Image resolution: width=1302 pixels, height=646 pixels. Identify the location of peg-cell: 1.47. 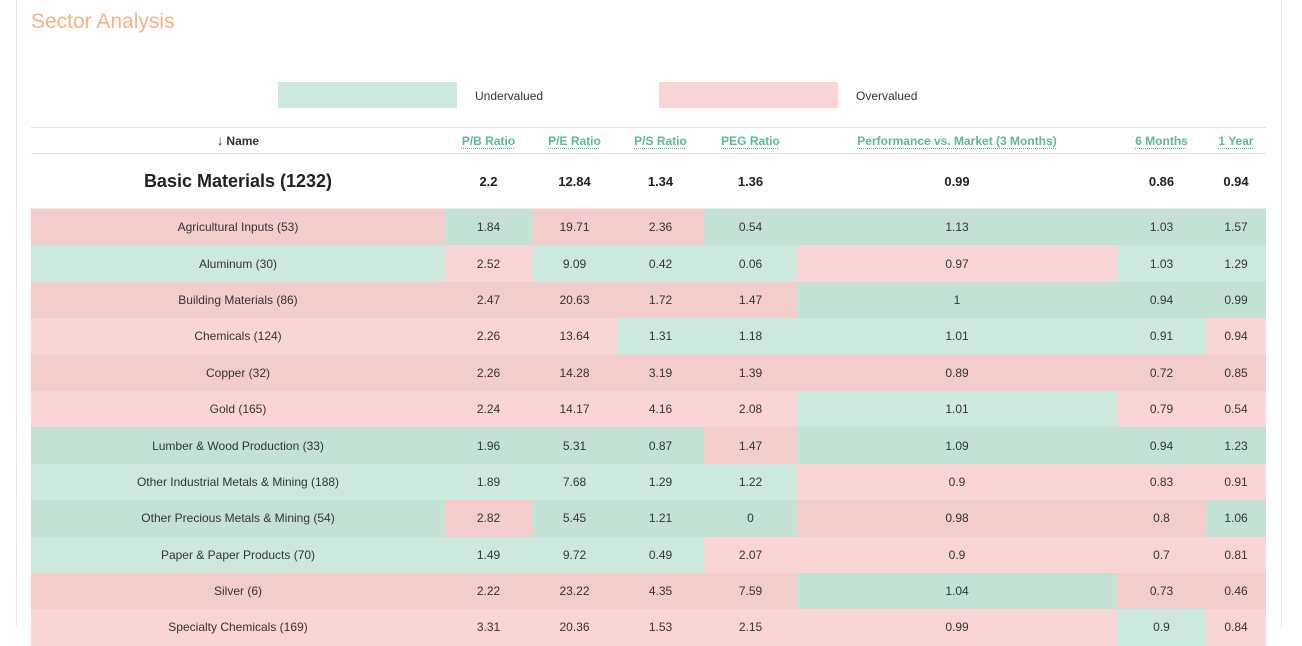
(750, 445).